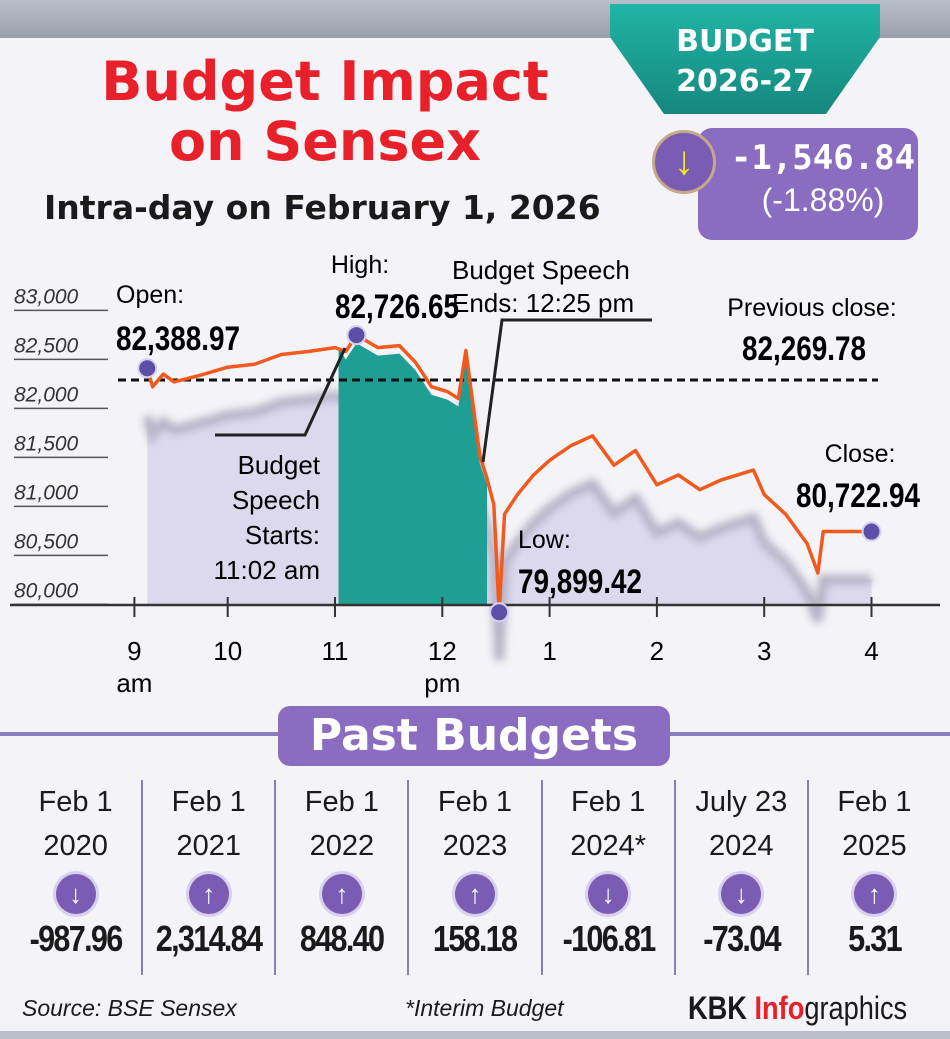 The image size is (950, 1039). I want to click on page-title: Budget Impact on Sensex, so click(325, 112).